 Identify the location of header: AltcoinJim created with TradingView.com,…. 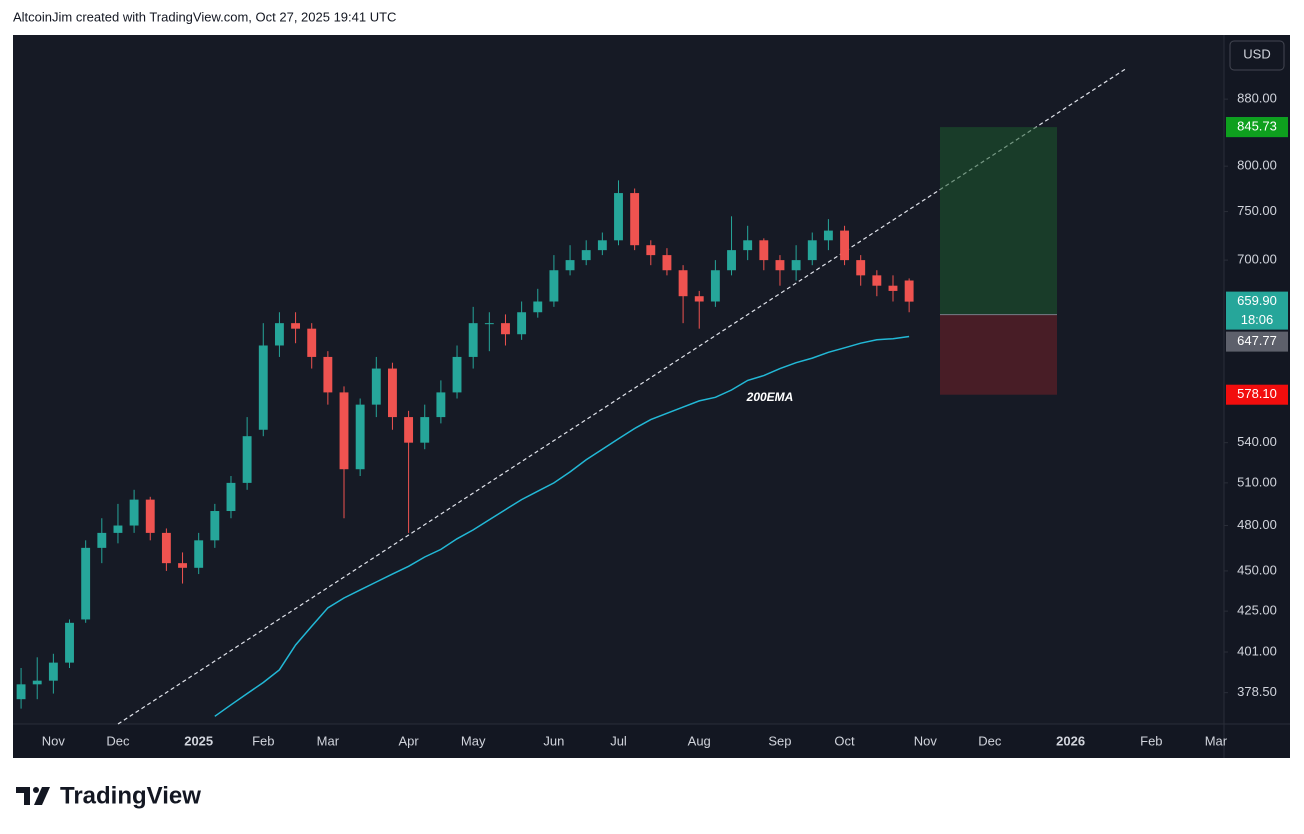
(204, 16).